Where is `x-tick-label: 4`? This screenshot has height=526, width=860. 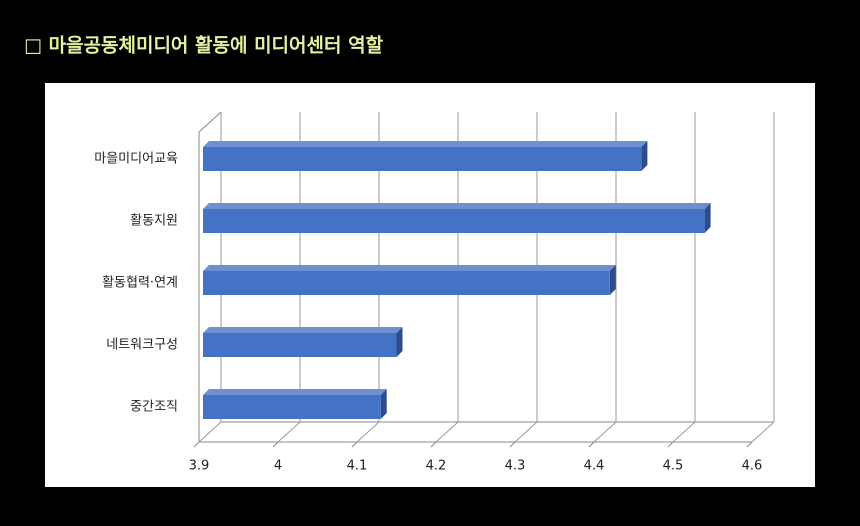 x-tick-label: 4 is located at coordinates (278, 466).